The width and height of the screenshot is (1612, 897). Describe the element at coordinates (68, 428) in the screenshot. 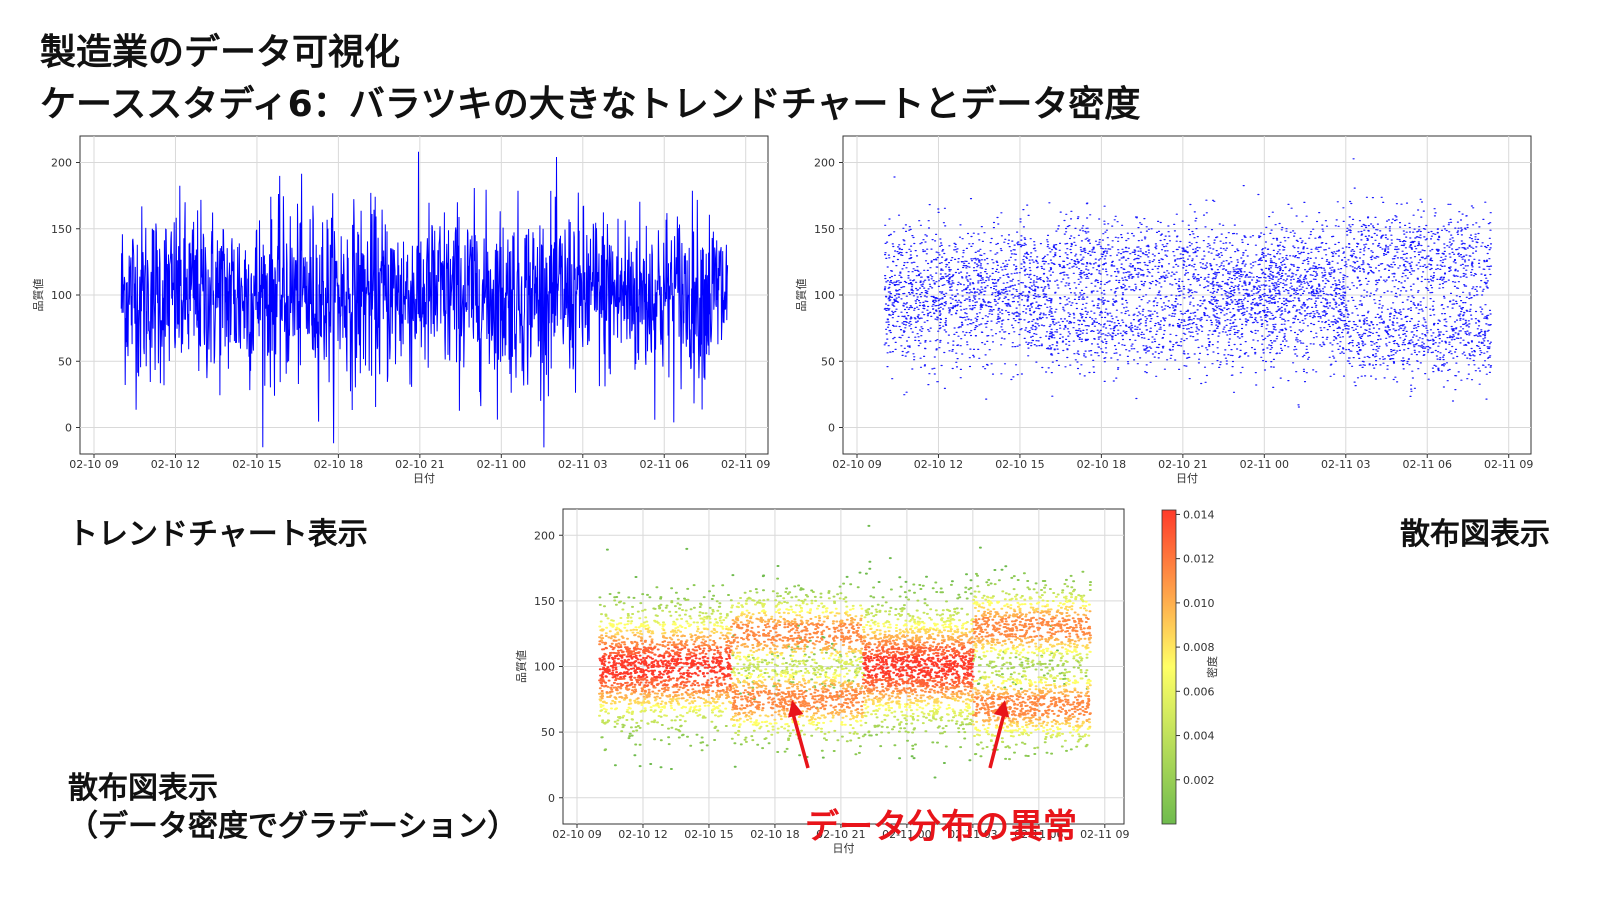

I see `chart-0-y-tick-label: 0` at that location.